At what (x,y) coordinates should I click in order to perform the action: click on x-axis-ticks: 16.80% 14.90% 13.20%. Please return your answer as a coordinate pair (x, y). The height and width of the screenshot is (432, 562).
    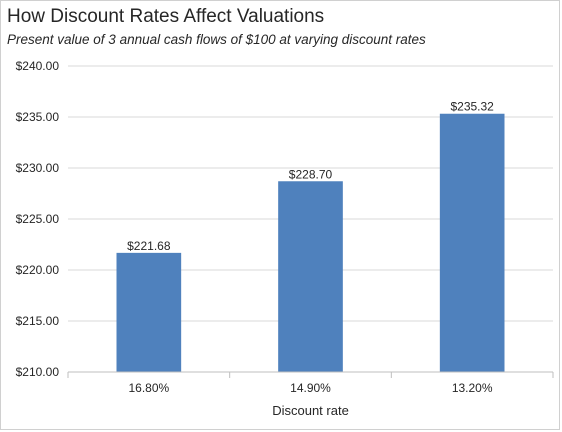
    Looking at the image, I should click on (310, 388).